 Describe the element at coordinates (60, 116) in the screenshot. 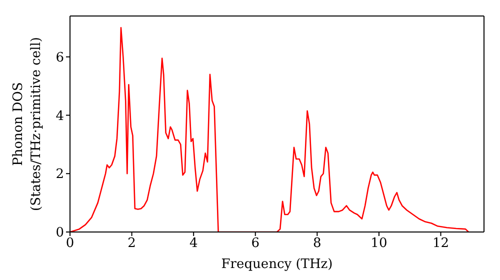

I see `y-tick-label: 4` at that location.